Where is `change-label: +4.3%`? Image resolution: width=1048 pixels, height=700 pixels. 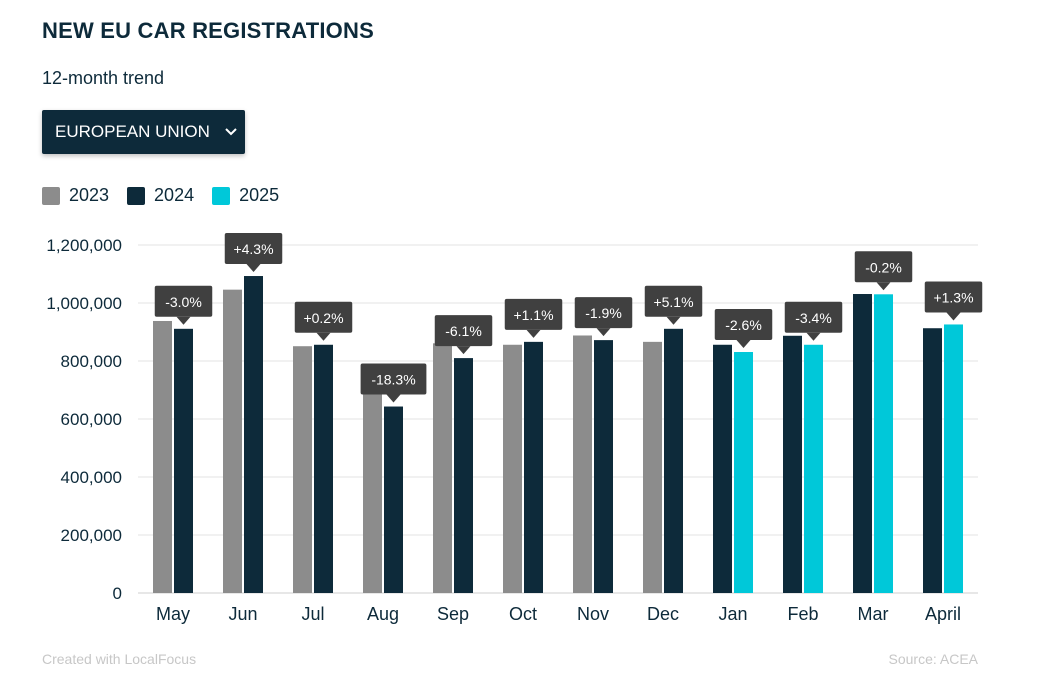
change-label: +4.3% is located at coordinates (253, 249).